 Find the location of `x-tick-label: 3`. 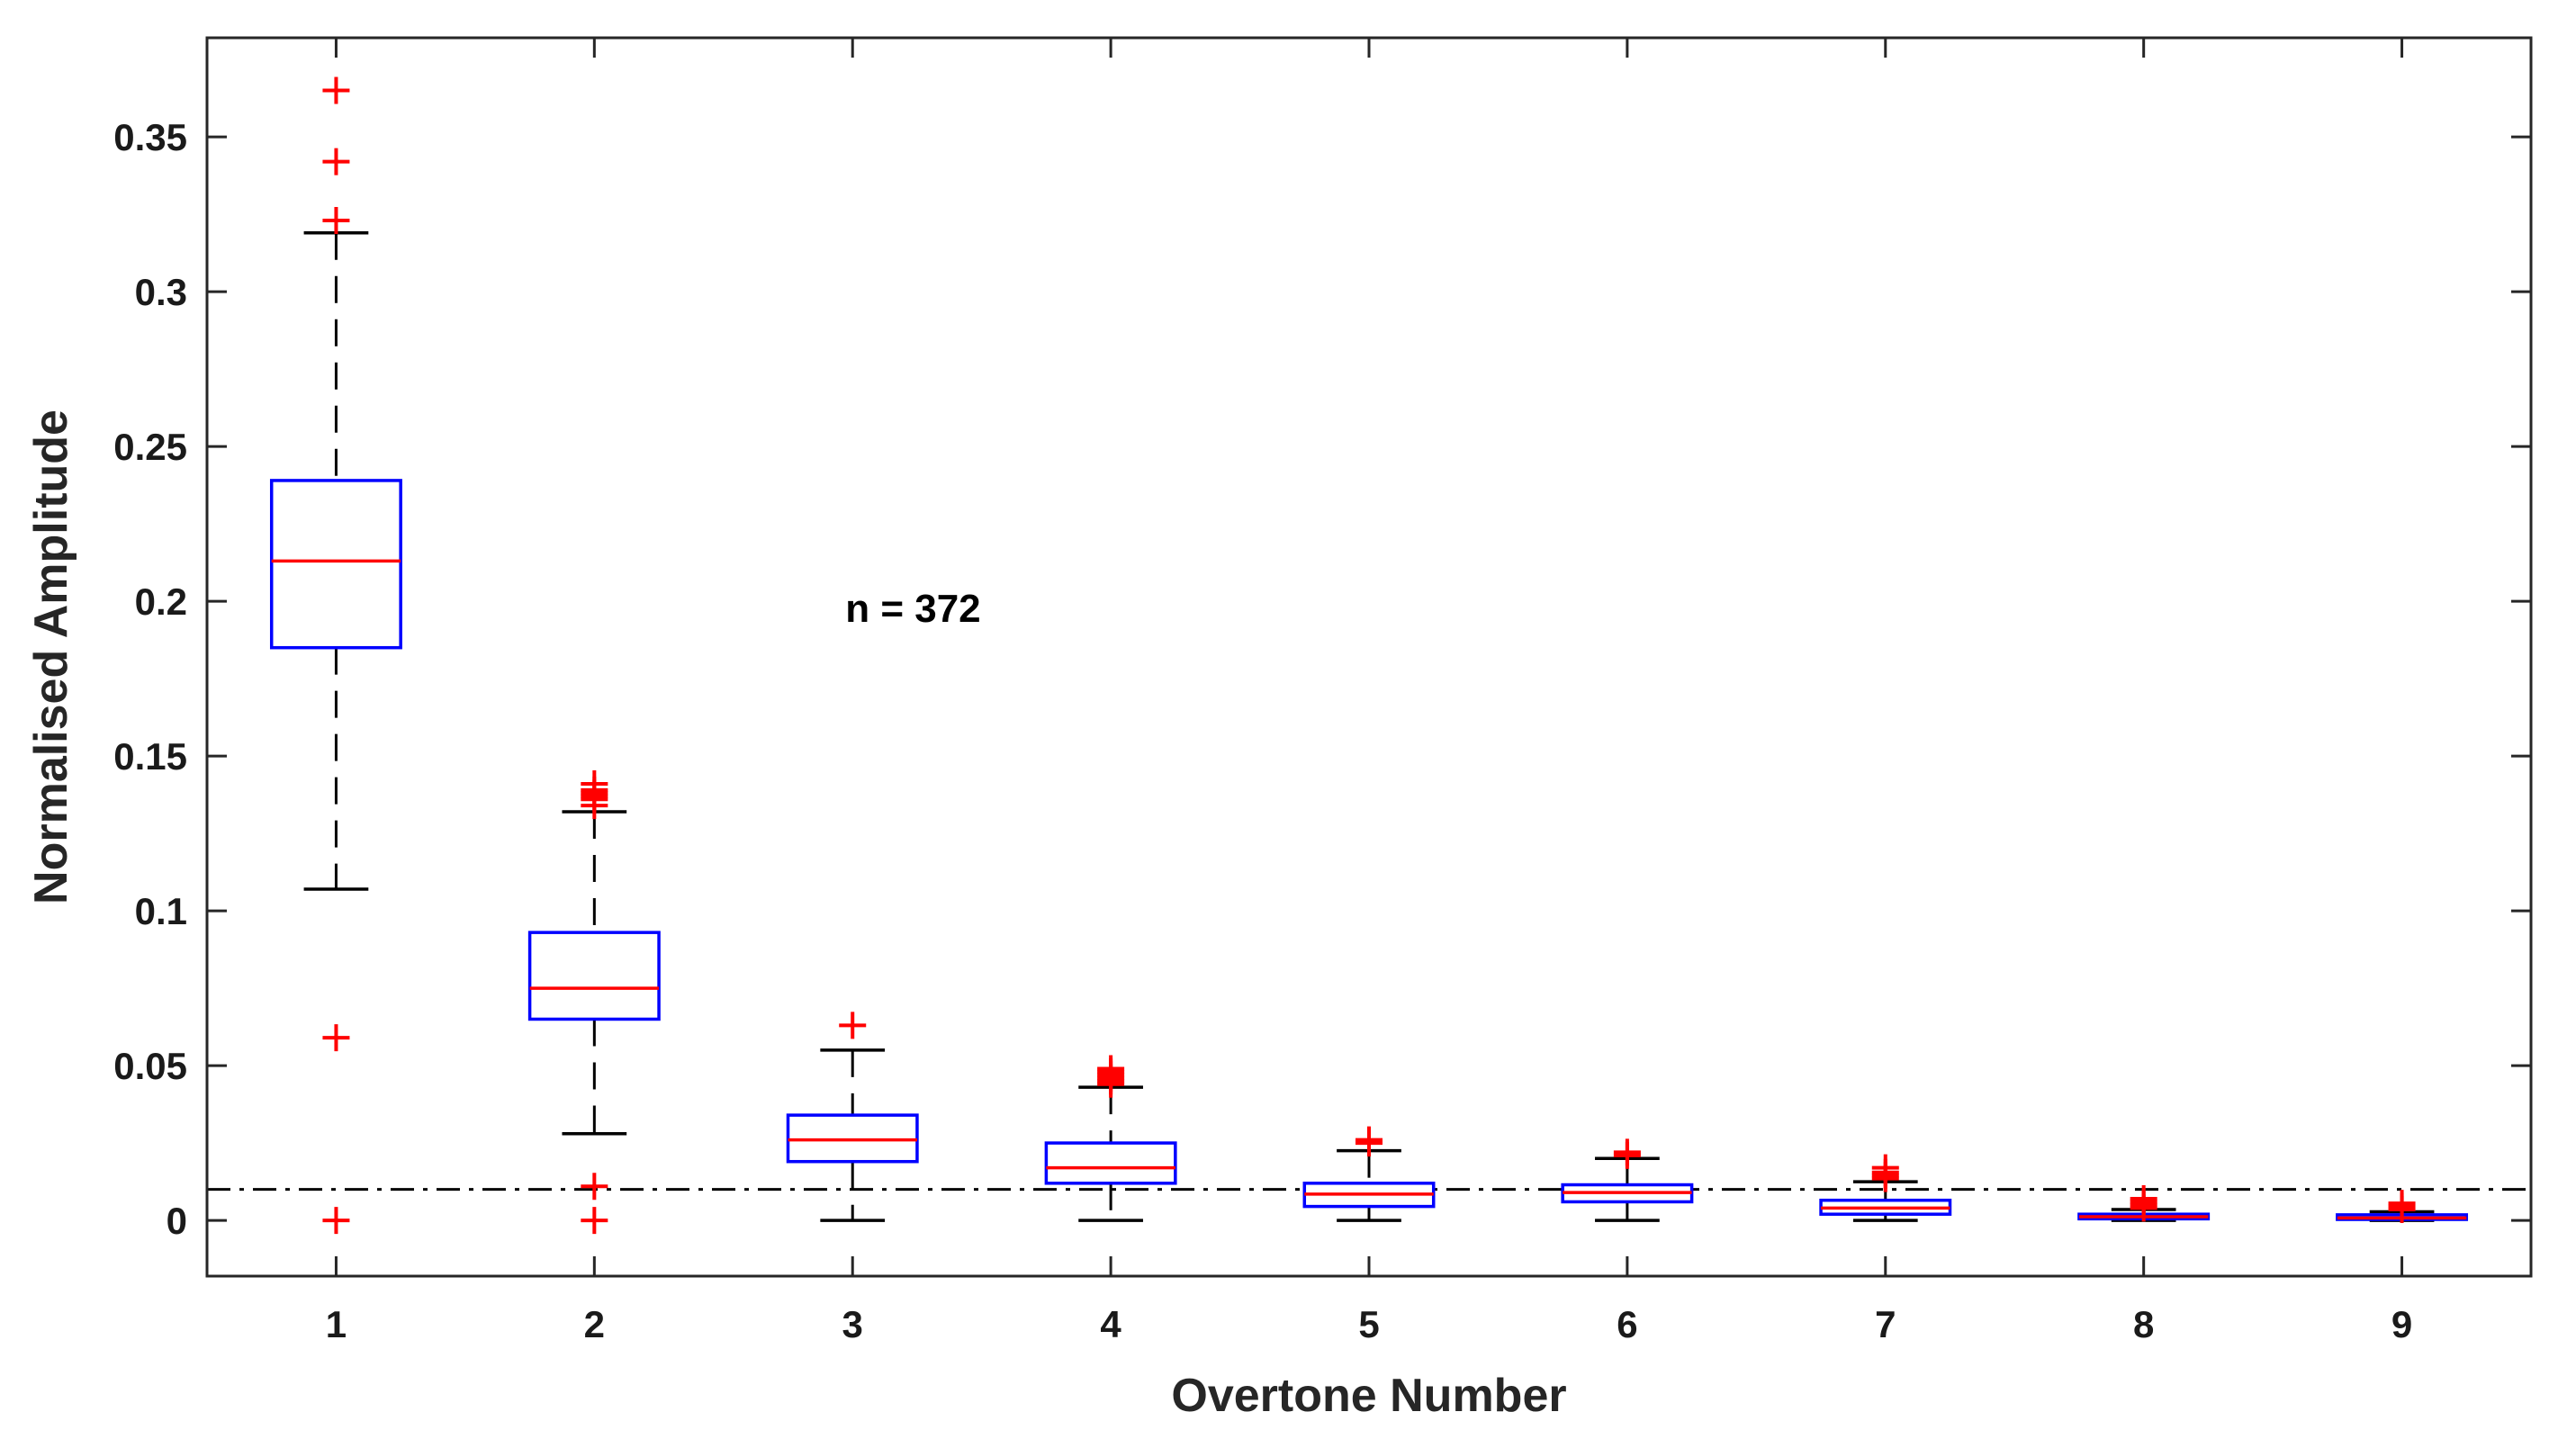

x-tick-label: 3 is located at coordinates (852, 1324).